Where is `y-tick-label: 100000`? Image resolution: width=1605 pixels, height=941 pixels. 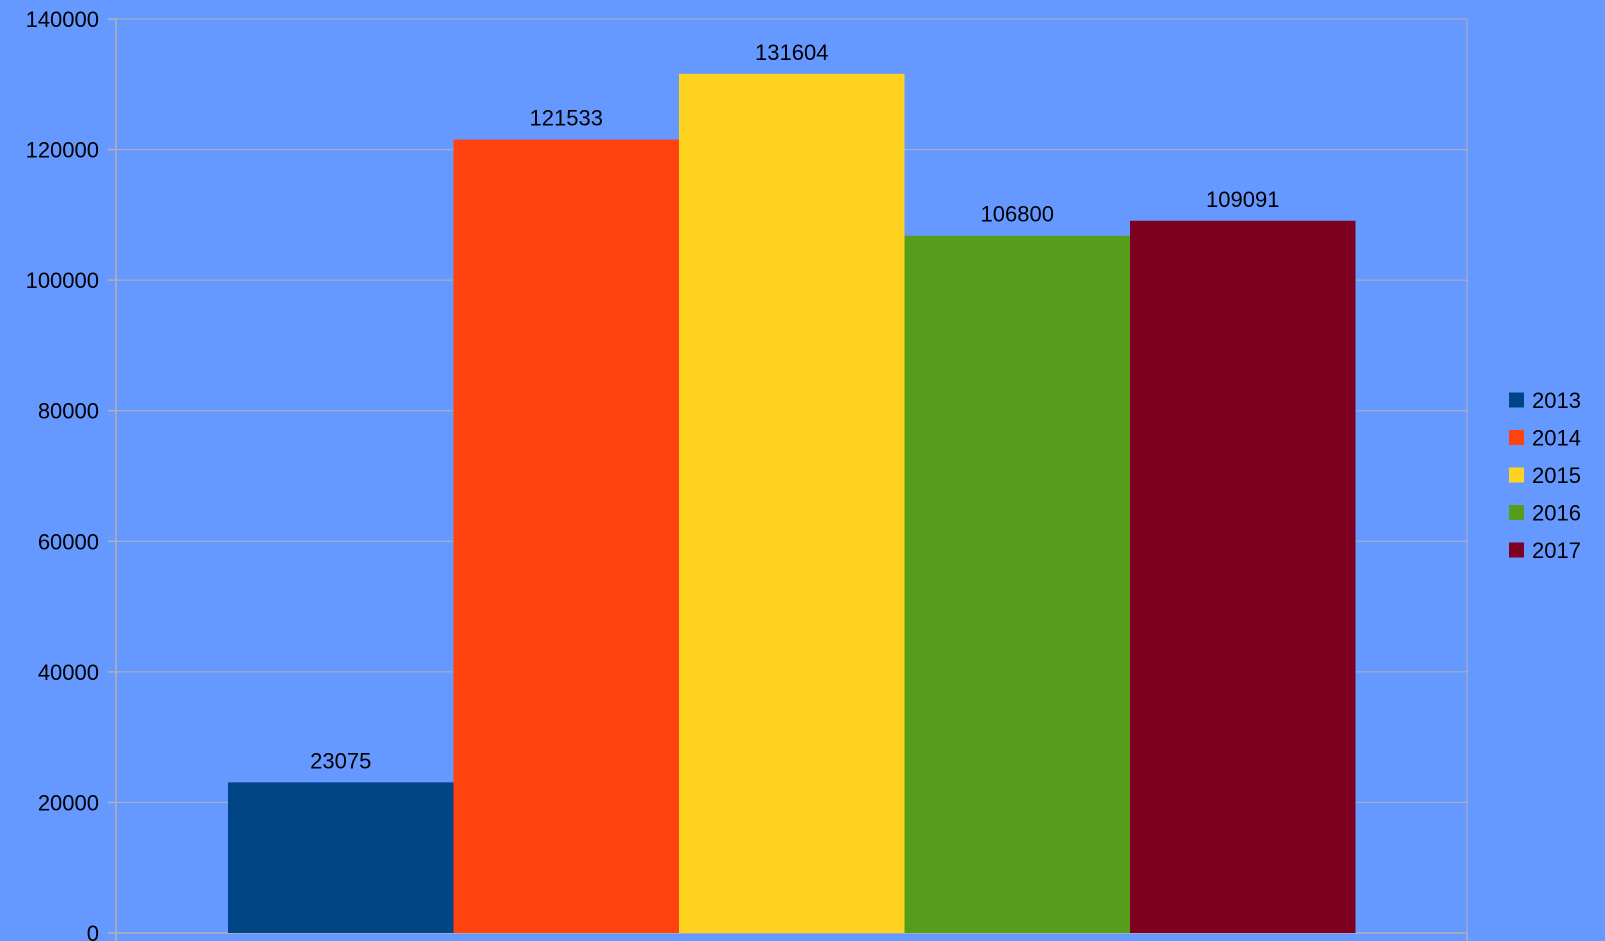
y-tick-label: 100000 is located at coordinates (62, 280).